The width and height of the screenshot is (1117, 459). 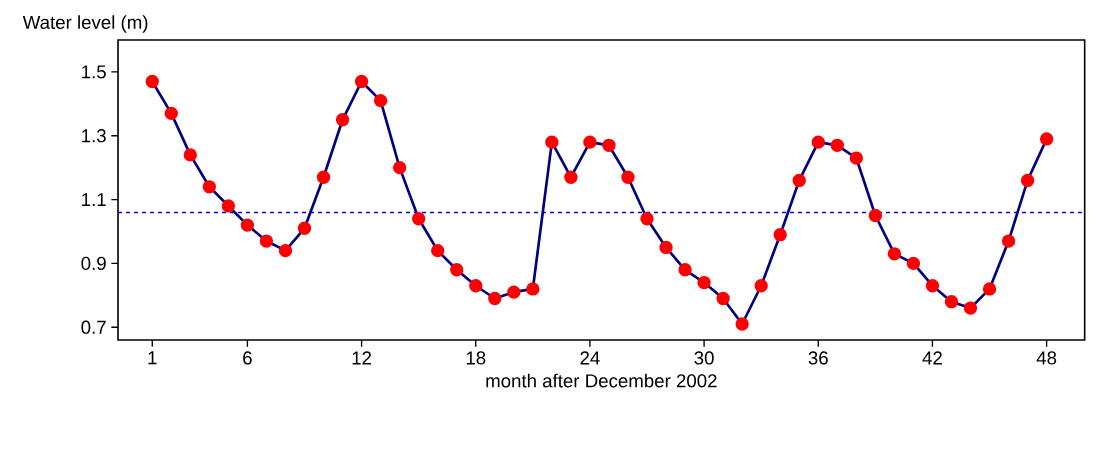 What do you see at coordinates (152, 358) in the screenshot?
I see `x-tick-label: 1` at bounding box center [152, 358].